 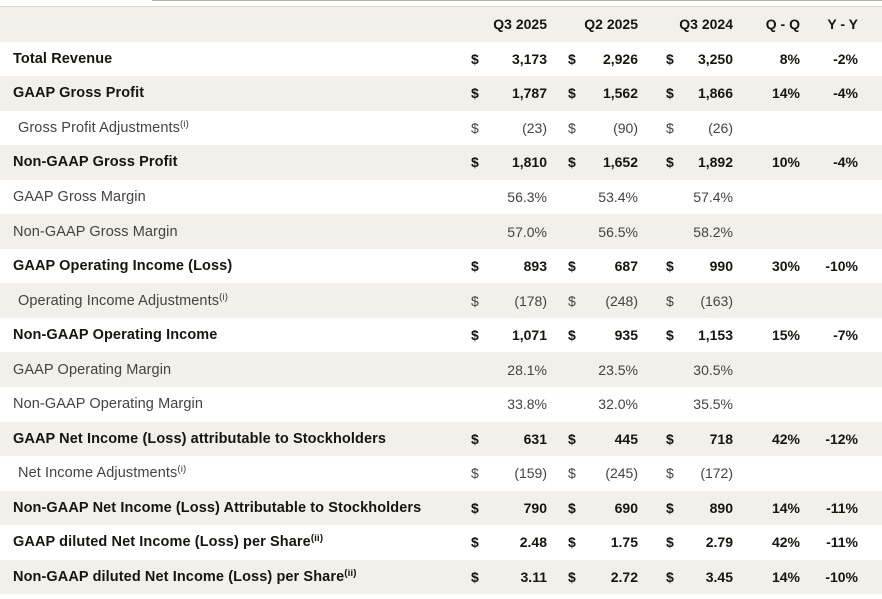 What do you see at coordinates (706, 24) in the screenshot?
I see `header-col-label: Q3 2024` at bounding box center [706, 24].